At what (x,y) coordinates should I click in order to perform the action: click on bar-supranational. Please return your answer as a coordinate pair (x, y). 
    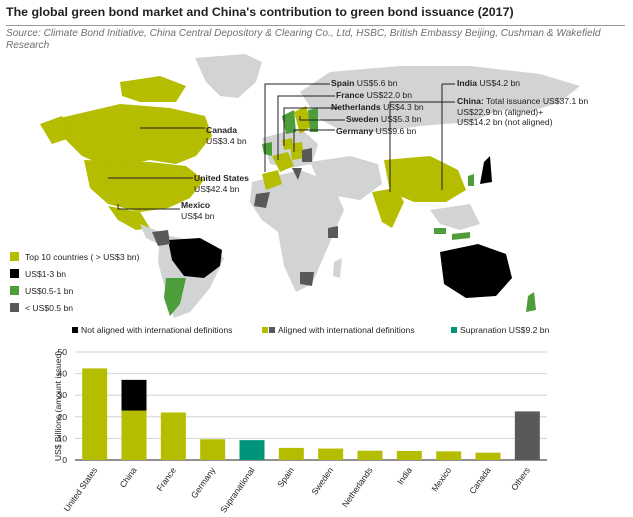
    Looking at the image, I should click on (252, 450).